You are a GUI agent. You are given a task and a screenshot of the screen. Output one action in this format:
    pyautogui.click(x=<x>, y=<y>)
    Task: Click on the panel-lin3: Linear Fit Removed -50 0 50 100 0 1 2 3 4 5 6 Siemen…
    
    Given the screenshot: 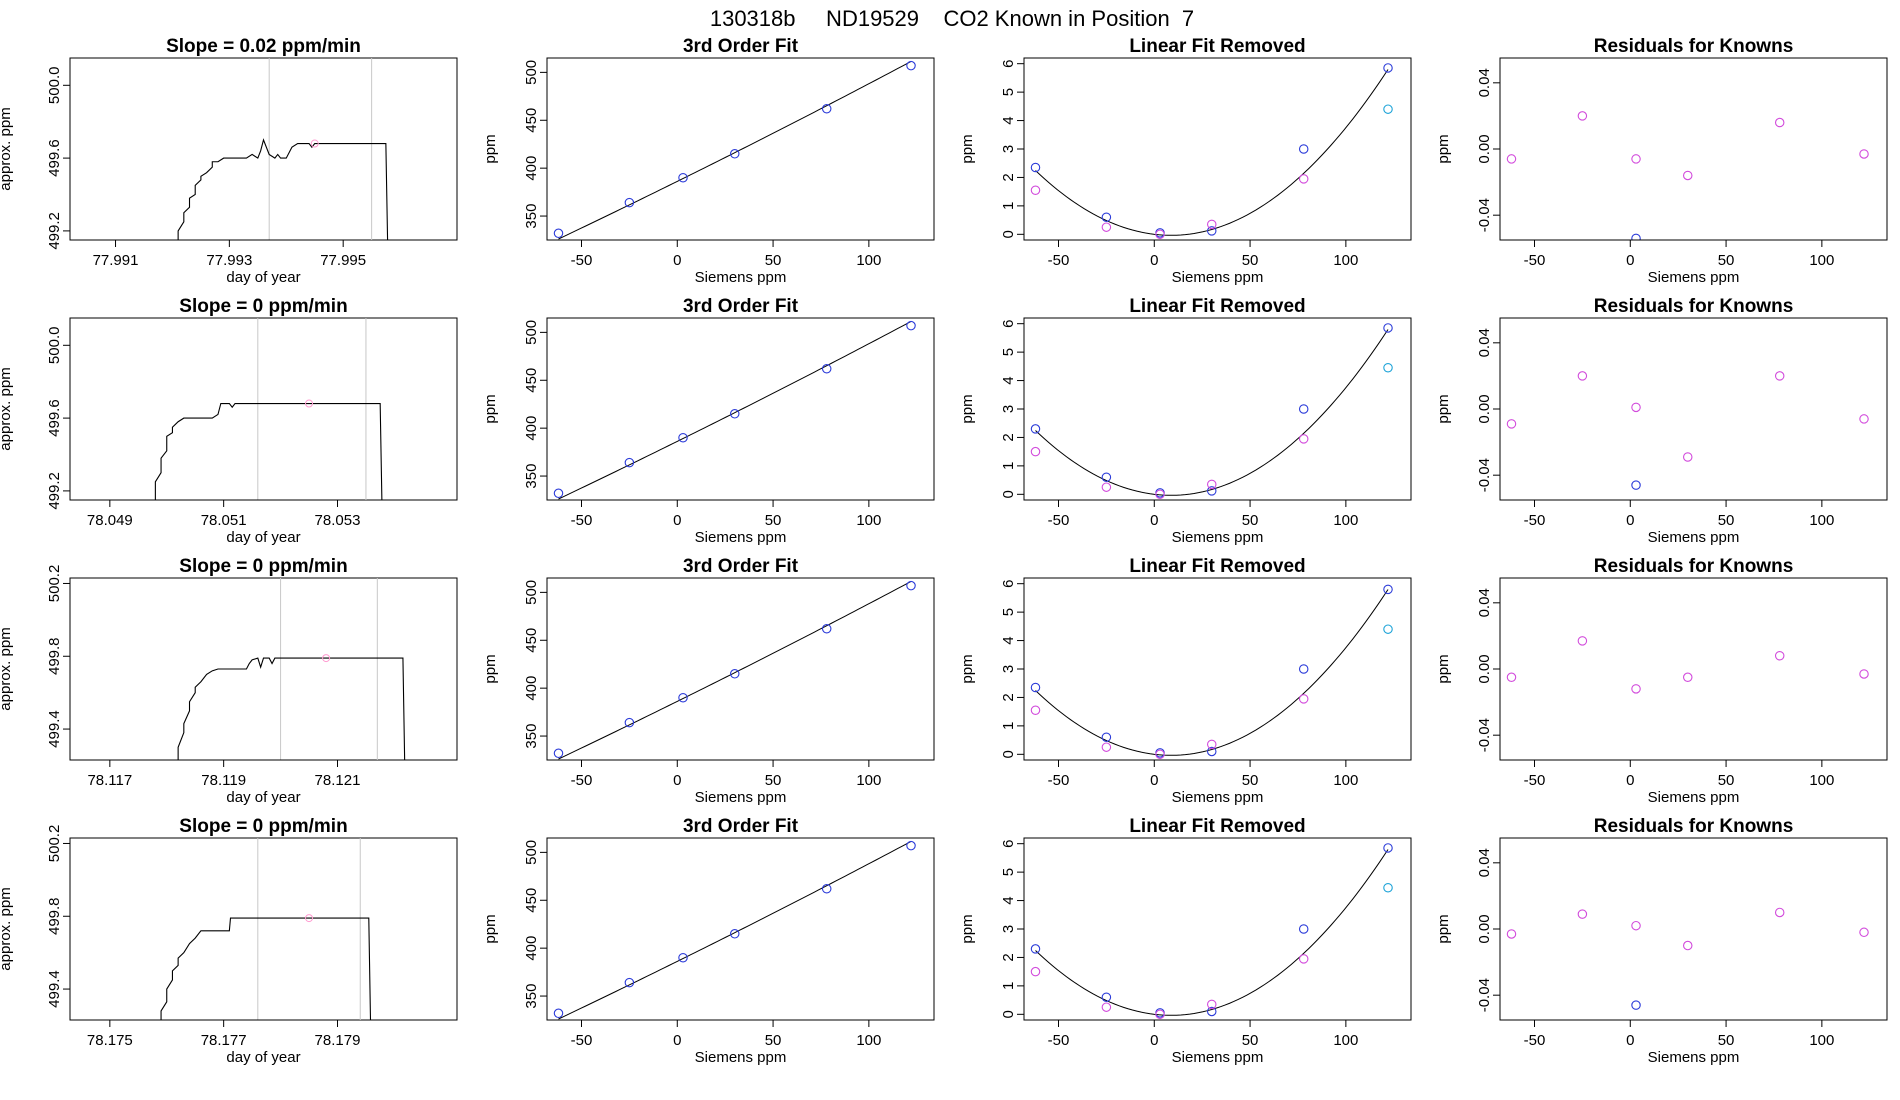 What is the action you would take?
    pyautogui.click(x=1185, y=681)
    